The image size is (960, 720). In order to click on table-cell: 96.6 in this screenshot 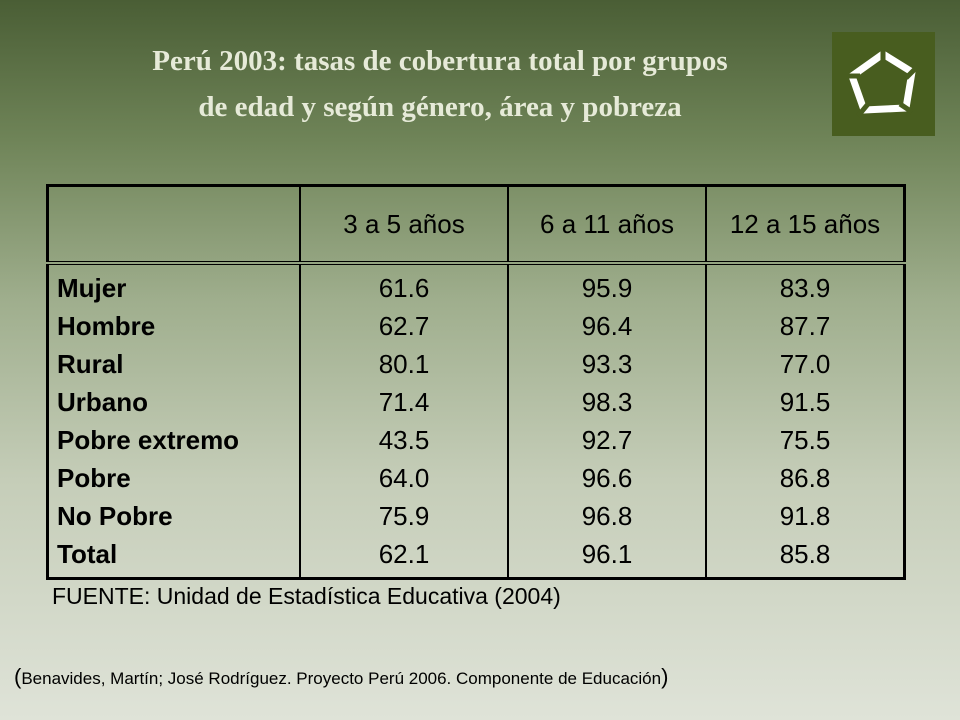, I will do `click(606, 478)`.